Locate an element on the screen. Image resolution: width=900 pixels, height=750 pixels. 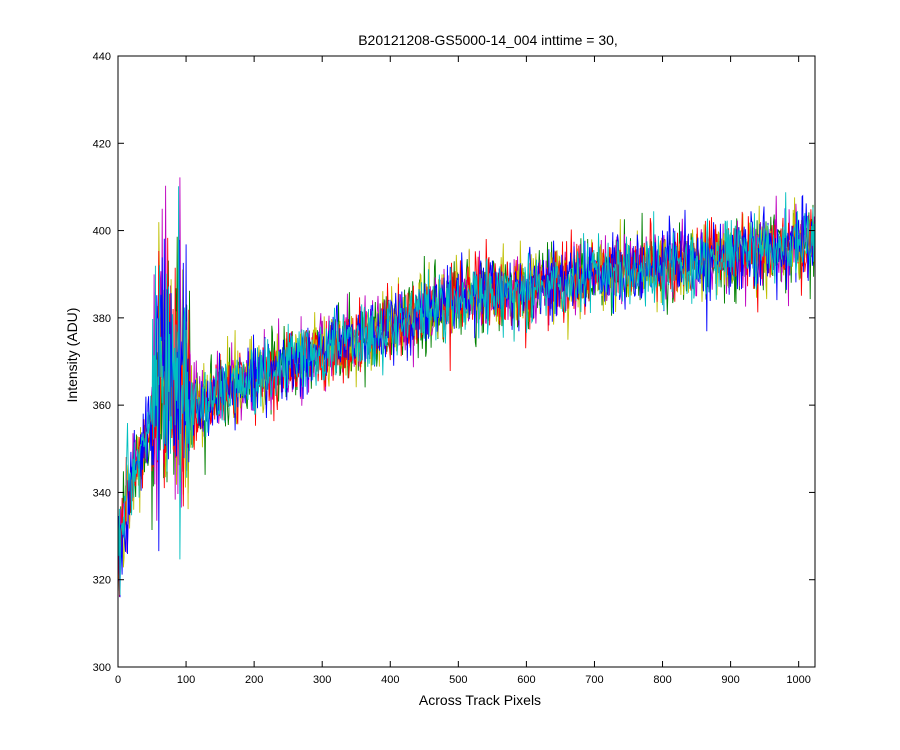
y-tick-label: 400 is located at coordinates (102, 232).